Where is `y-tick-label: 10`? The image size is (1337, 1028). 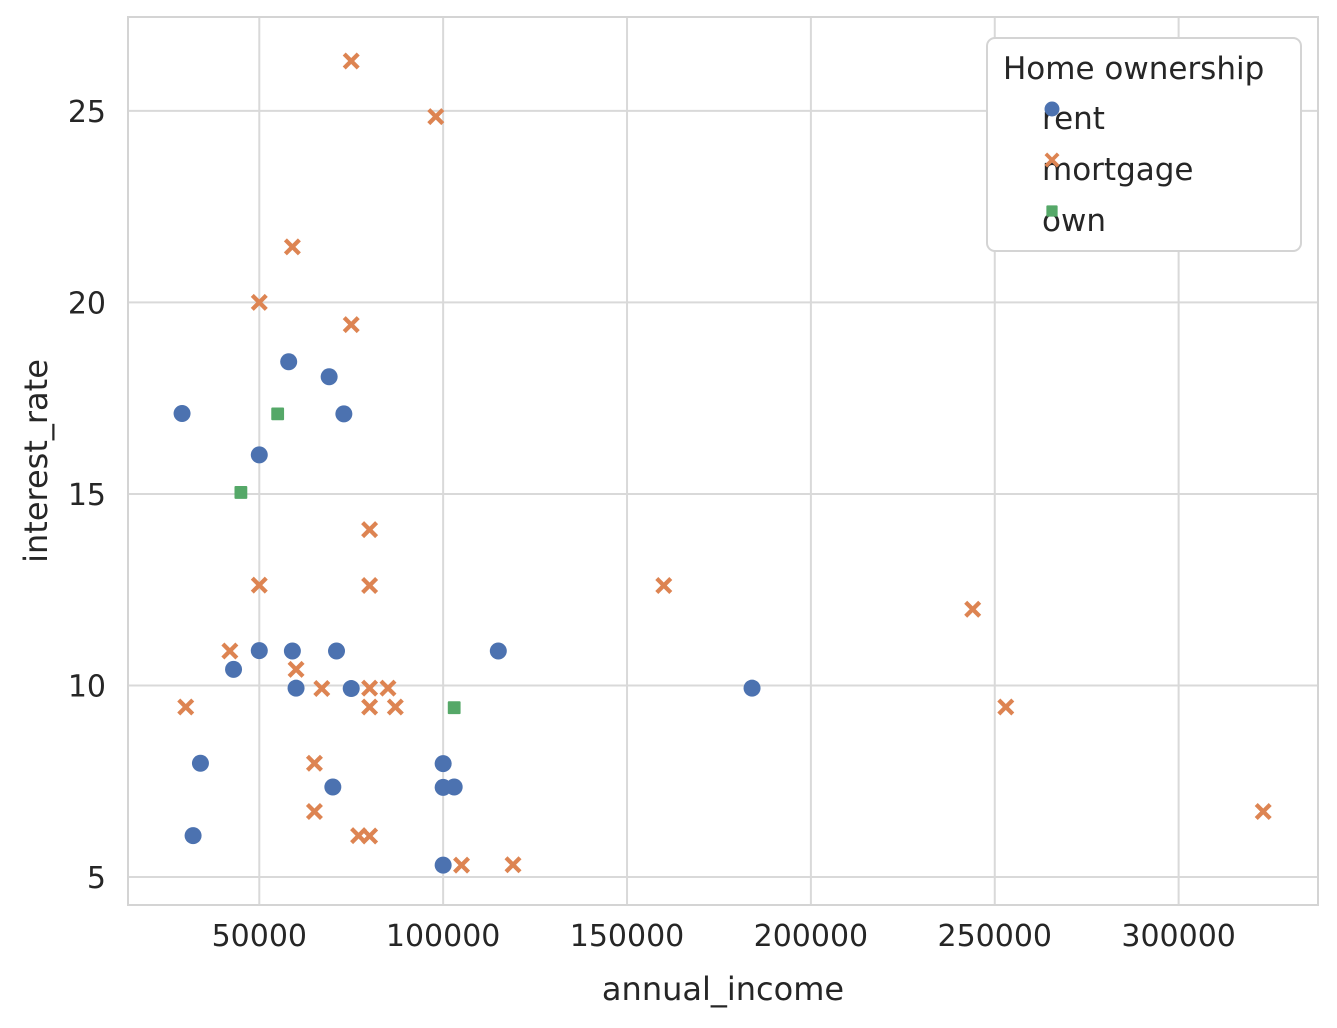
y-tick-label: 10 is located at coordinates (87, 686).